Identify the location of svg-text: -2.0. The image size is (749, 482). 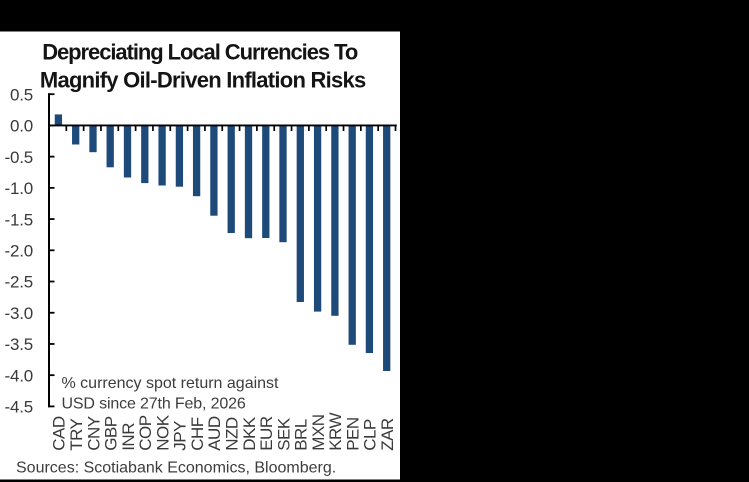
(19, 251).